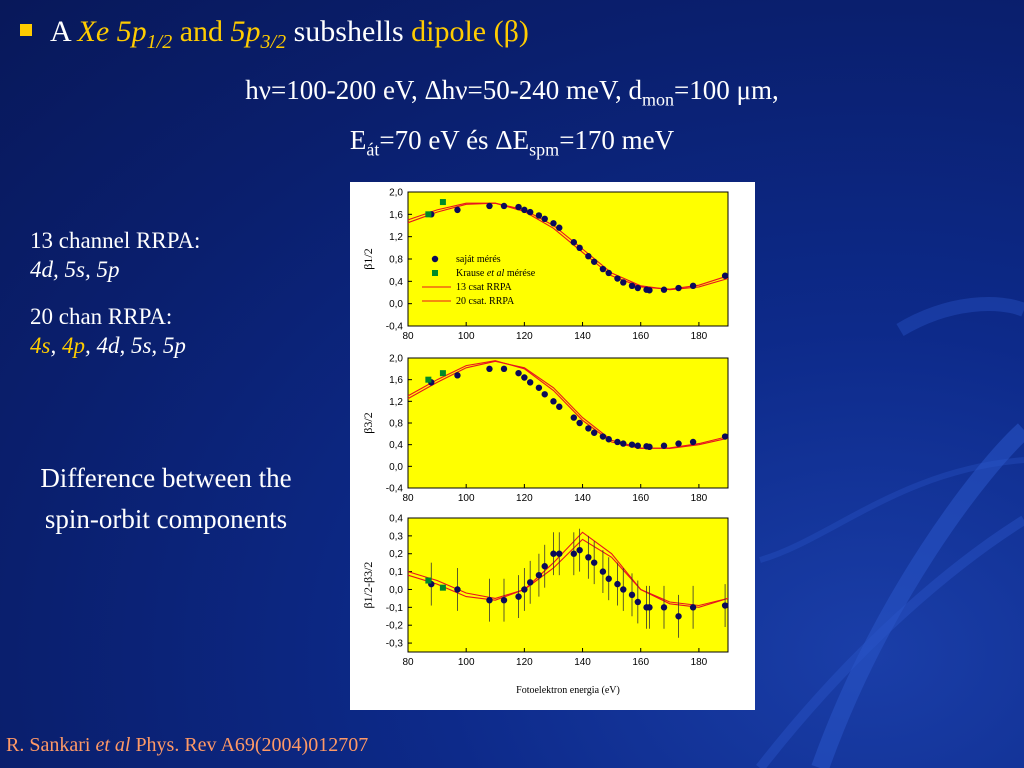  I want to click on legend-krause-label: Krause et al mérése, so click(496, 273).